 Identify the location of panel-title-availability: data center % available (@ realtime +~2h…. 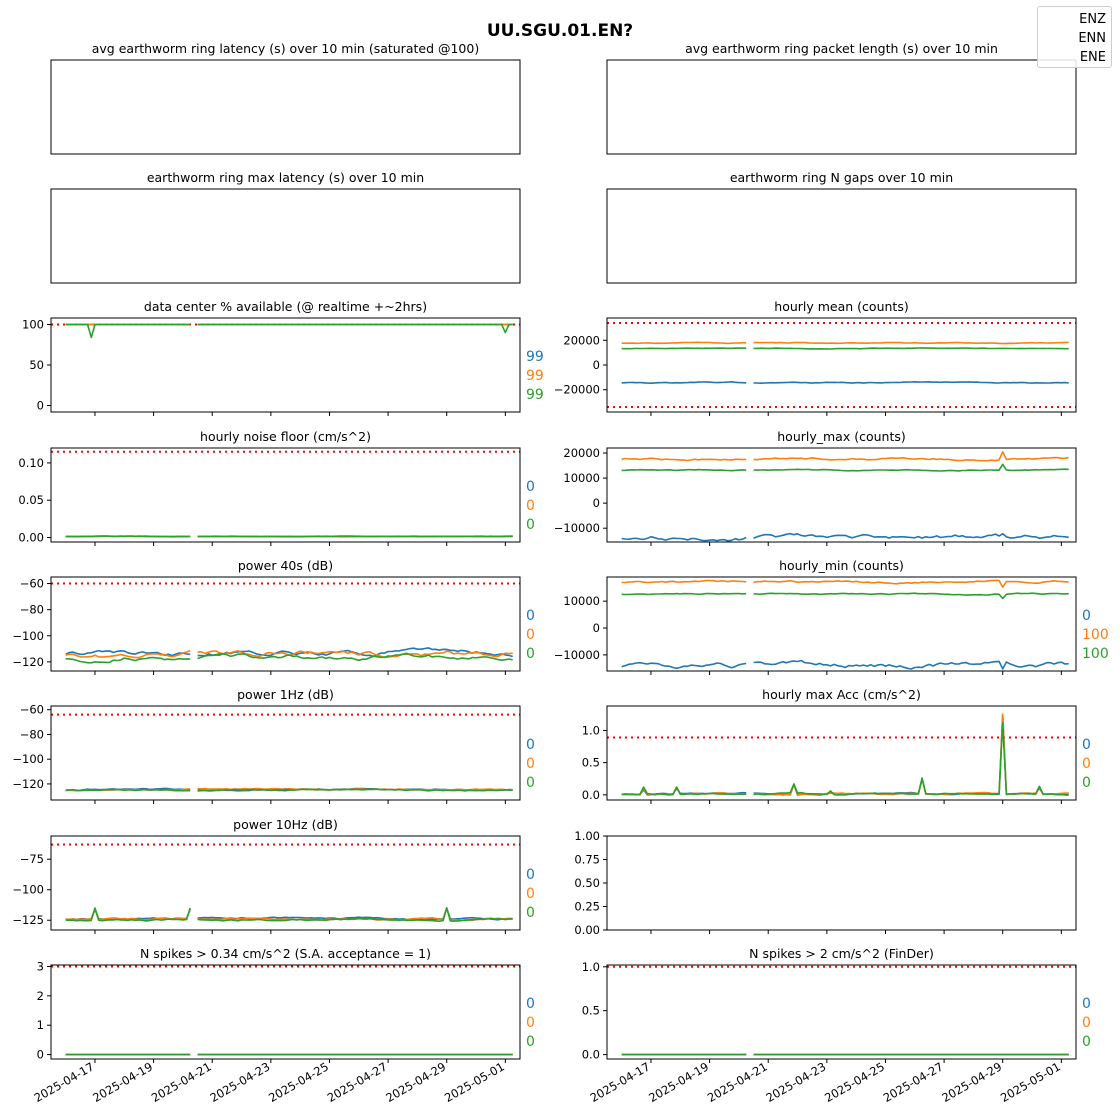
(285, 306).